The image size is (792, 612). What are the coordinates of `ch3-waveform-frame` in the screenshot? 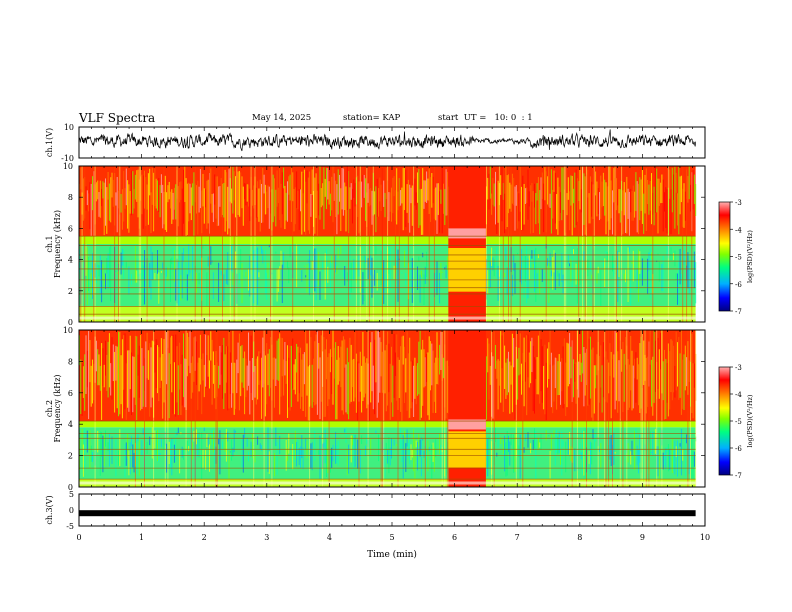 It's located at (392, 510).